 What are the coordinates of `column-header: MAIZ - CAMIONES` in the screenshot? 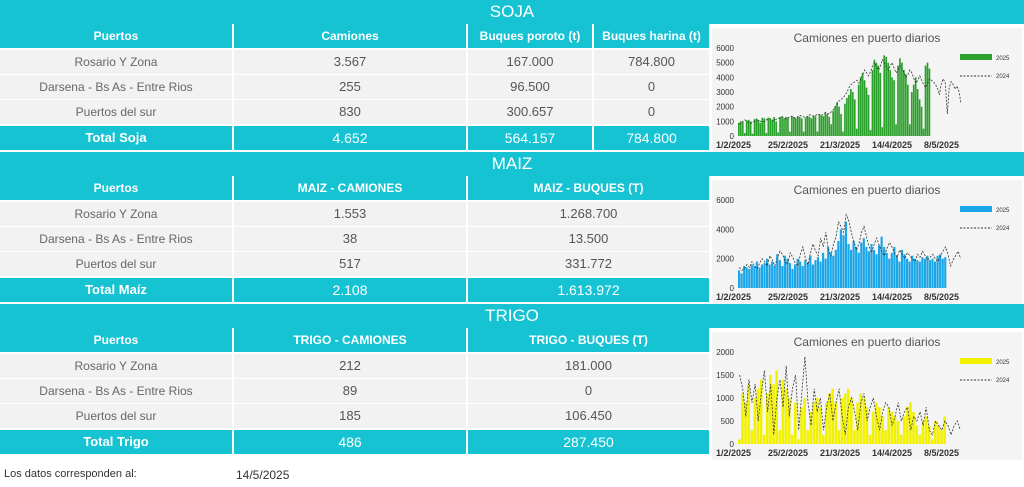 It's located at (350, 188).